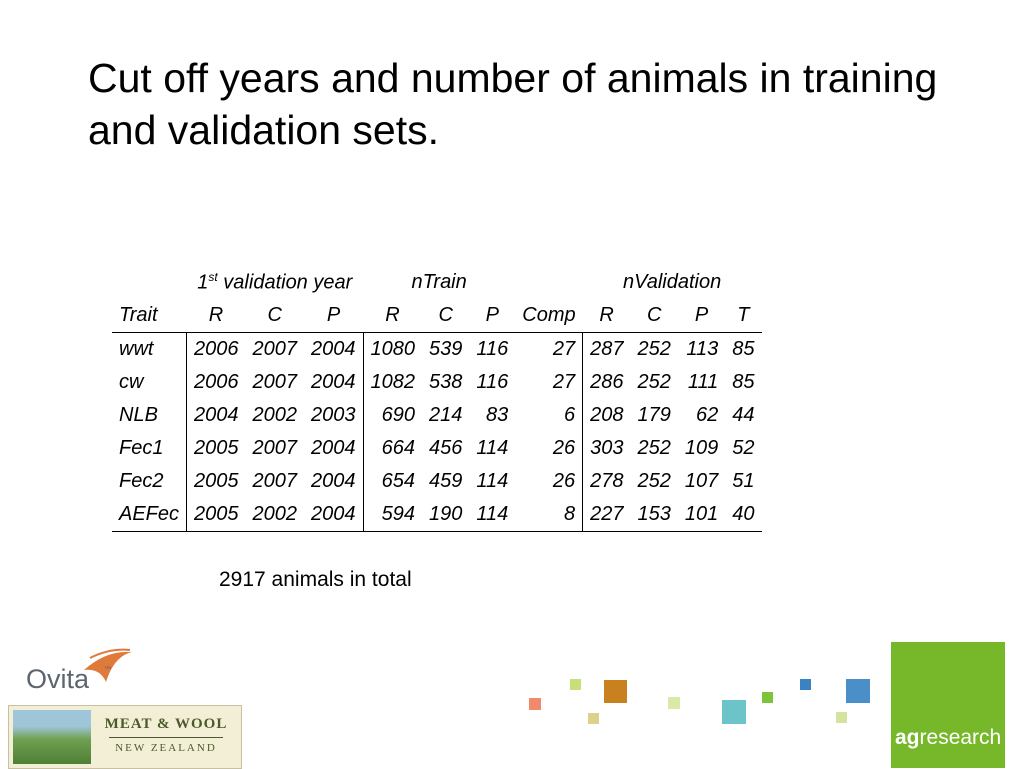  Describe the element at coordinates (213, 277) in the screenshot. I see `validation-year-superscript: st` at that location.